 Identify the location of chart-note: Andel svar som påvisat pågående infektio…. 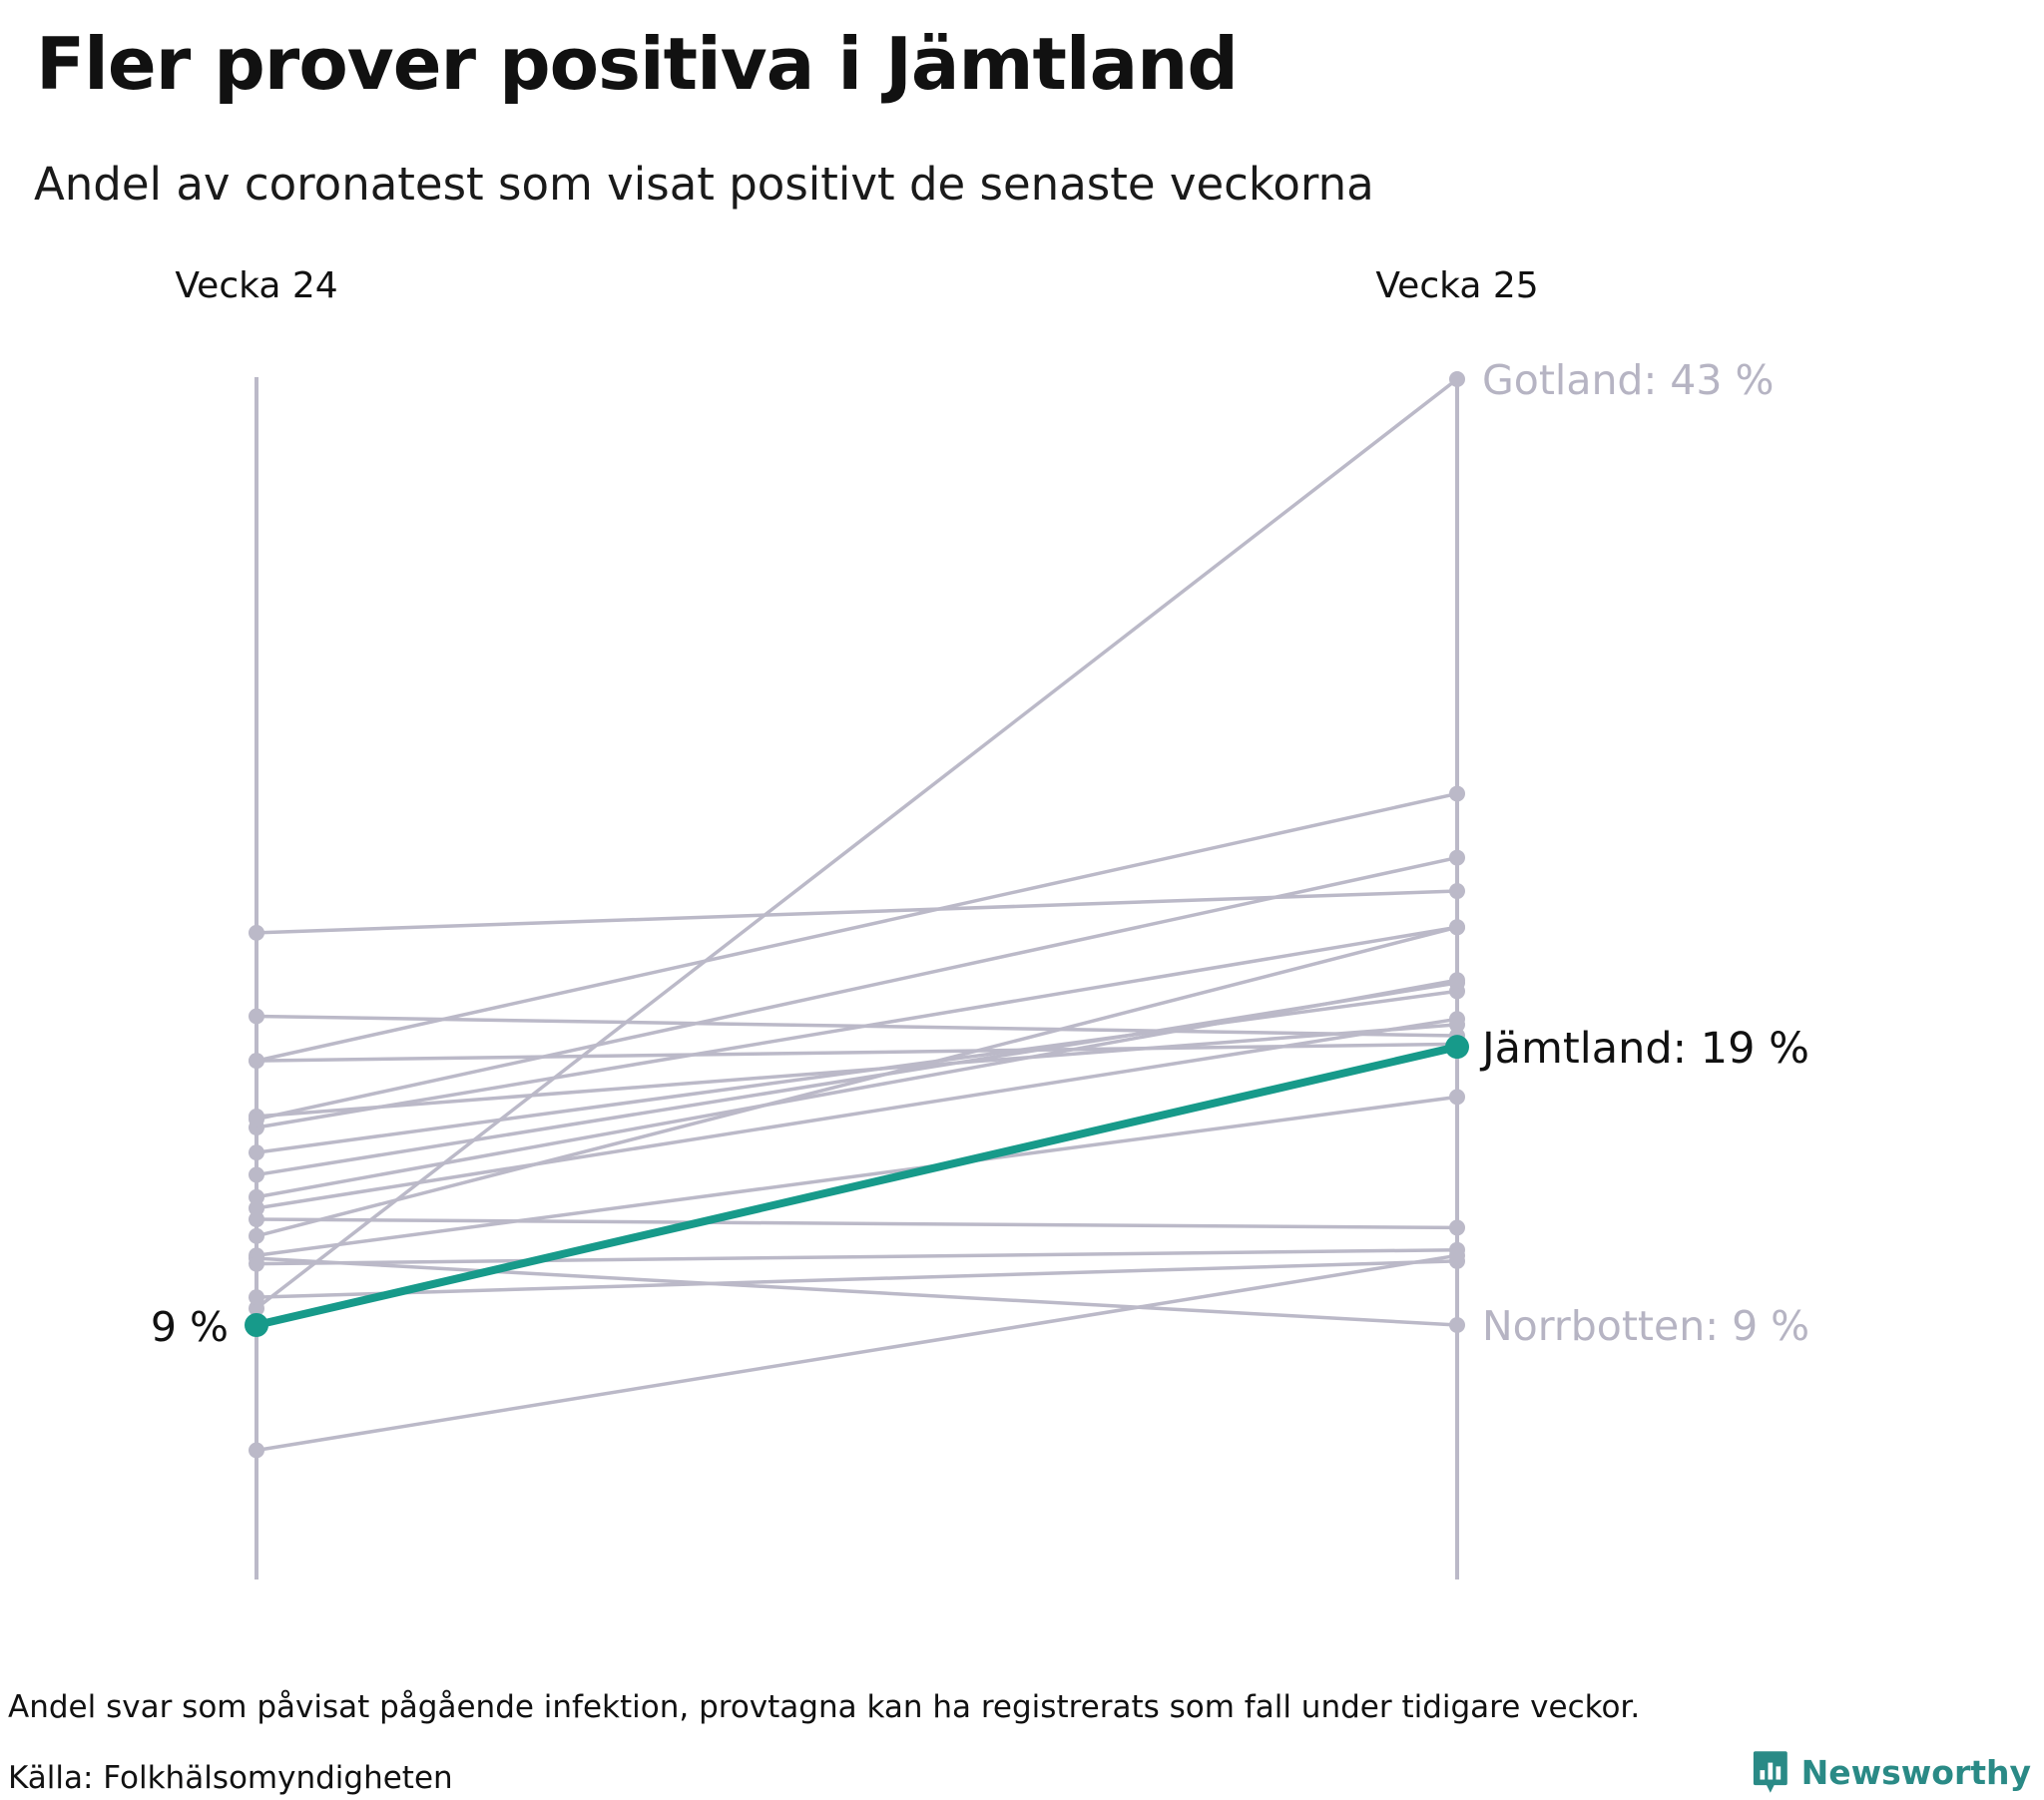
(824, 1707).